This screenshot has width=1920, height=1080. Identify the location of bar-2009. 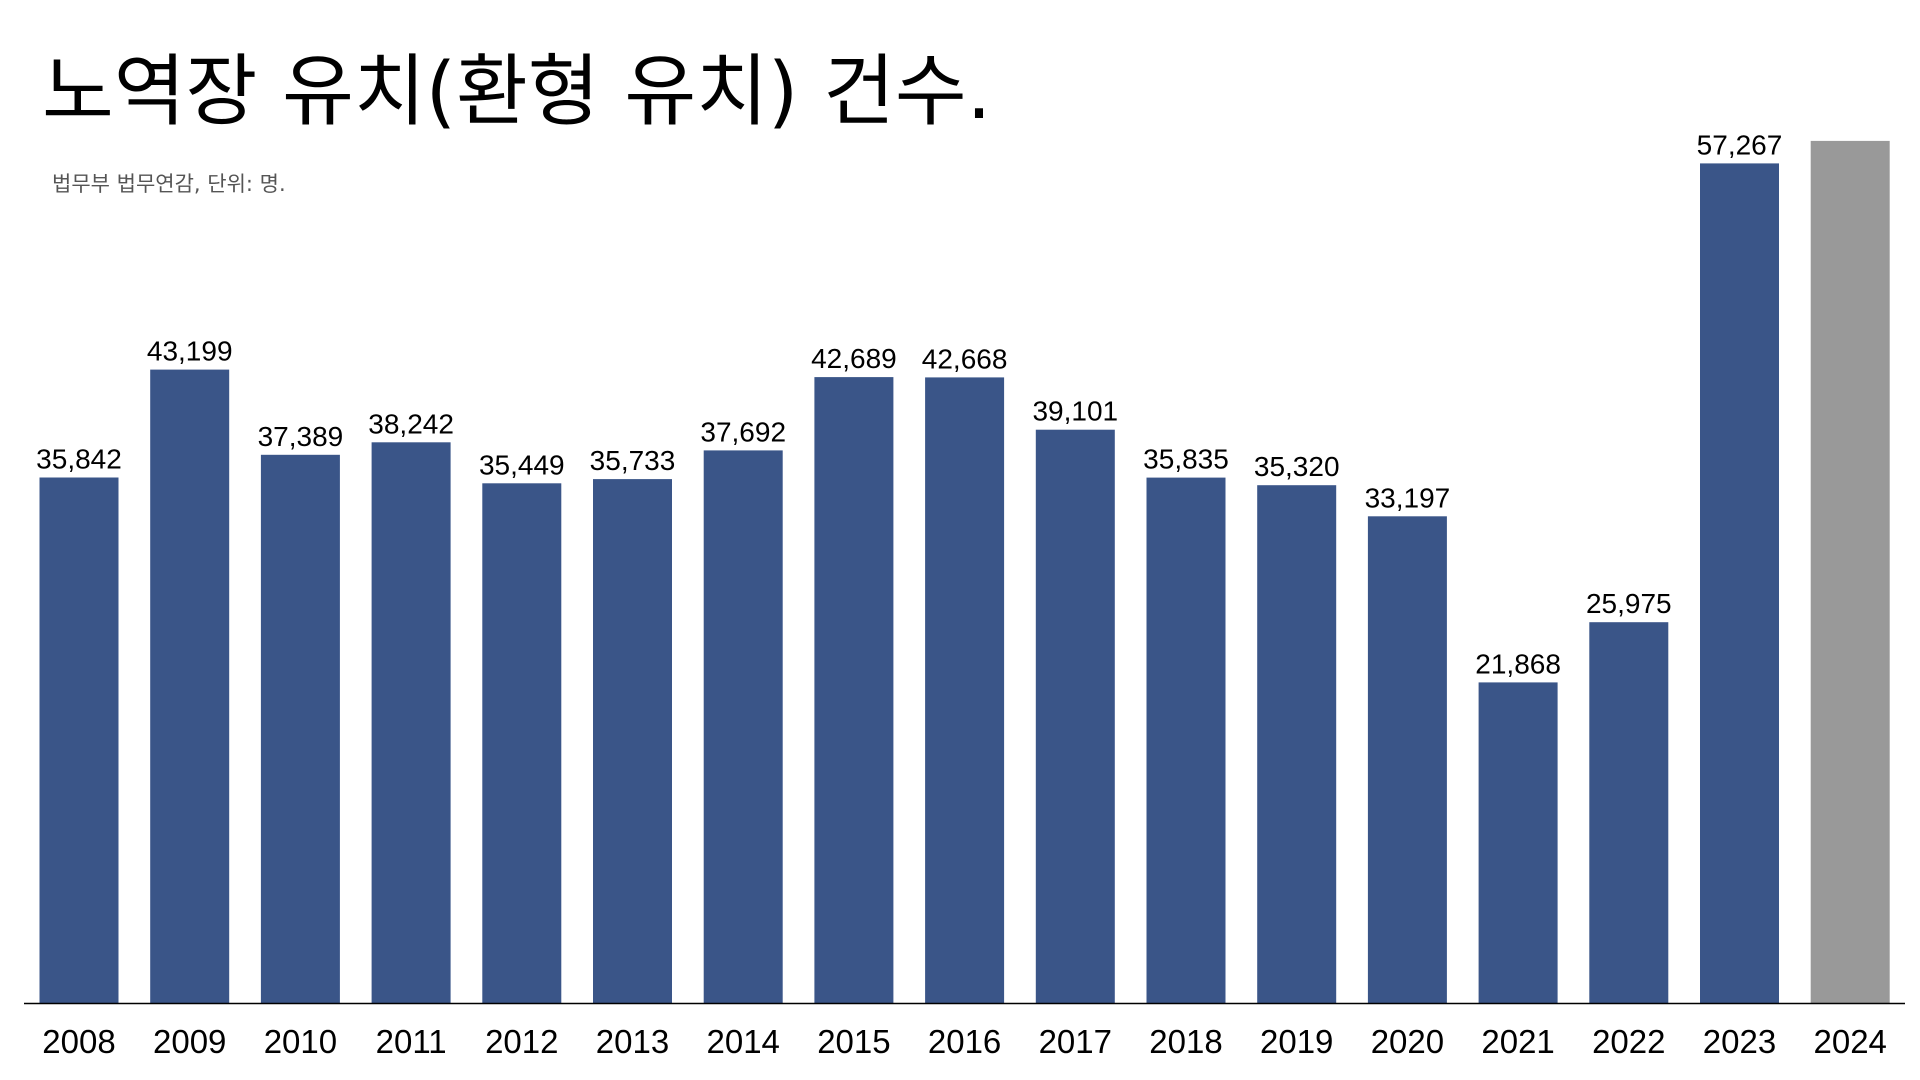
(190, 686).